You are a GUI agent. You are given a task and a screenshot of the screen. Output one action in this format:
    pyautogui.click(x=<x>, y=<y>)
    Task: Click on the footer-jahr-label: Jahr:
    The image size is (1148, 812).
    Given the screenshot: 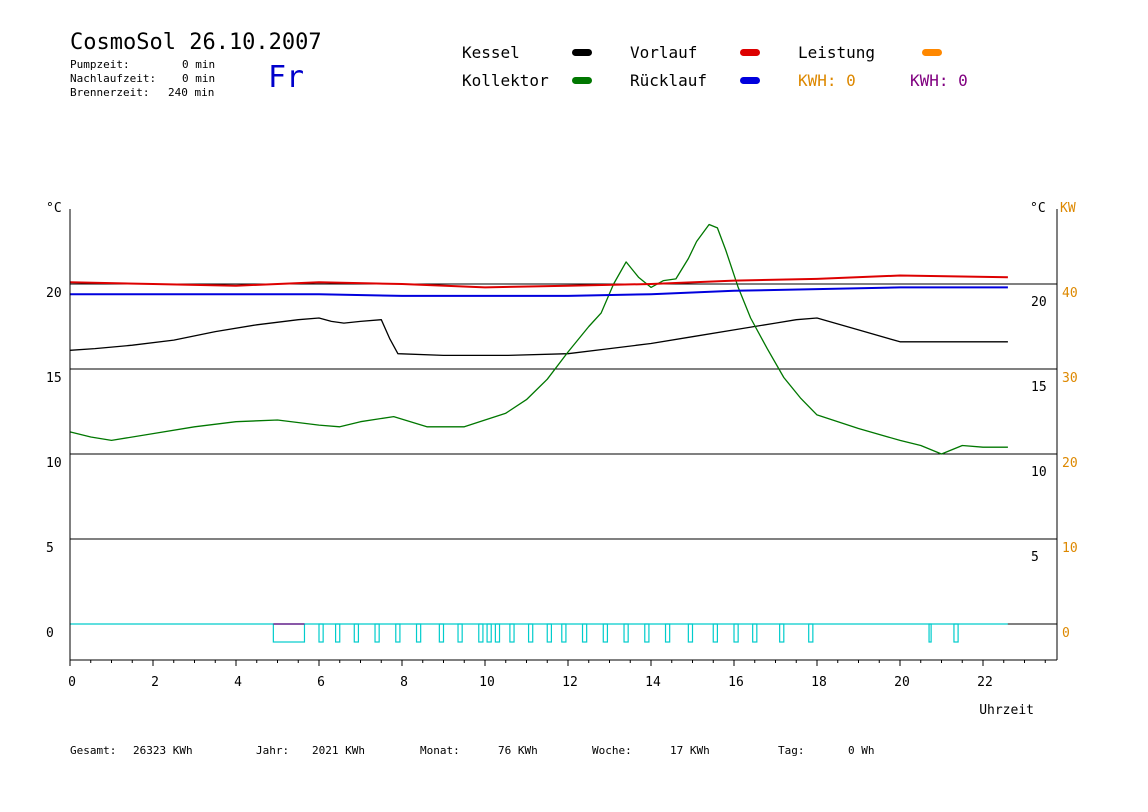 What is the action you would take?
    pyautogui.click(x=273, y=750)
    